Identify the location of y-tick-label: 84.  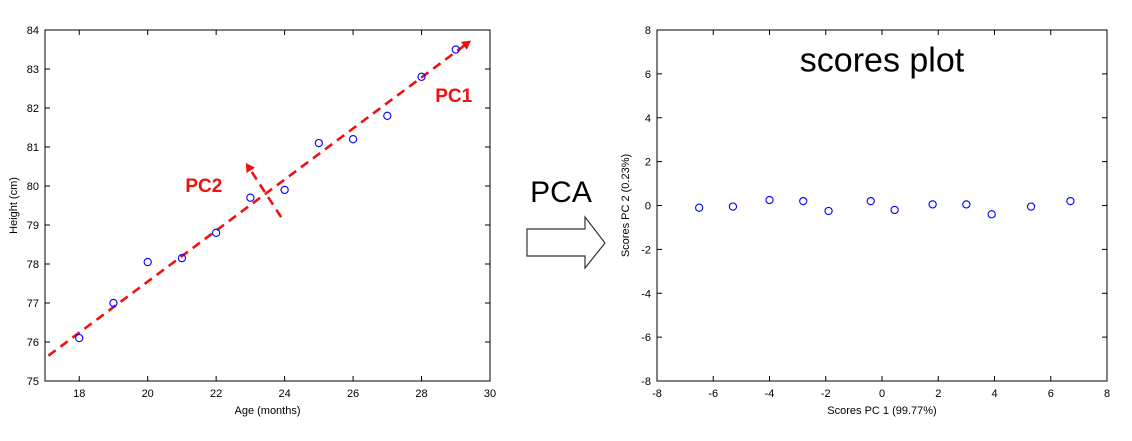
(33, 31).